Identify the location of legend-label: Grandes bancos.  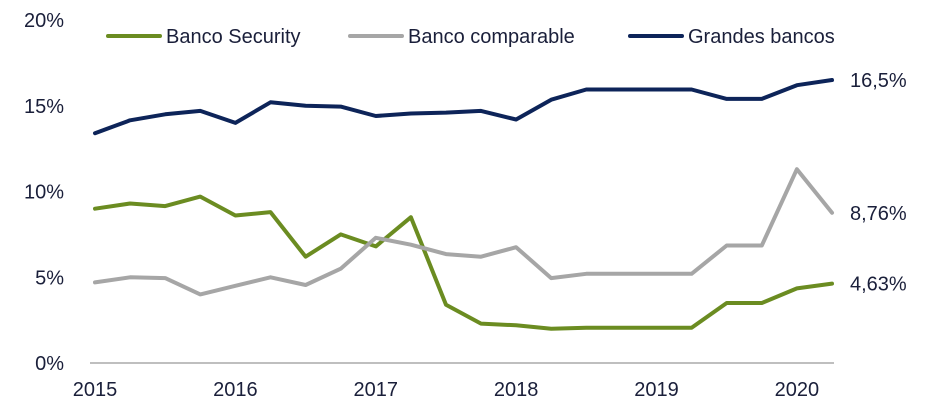
(761, 37).